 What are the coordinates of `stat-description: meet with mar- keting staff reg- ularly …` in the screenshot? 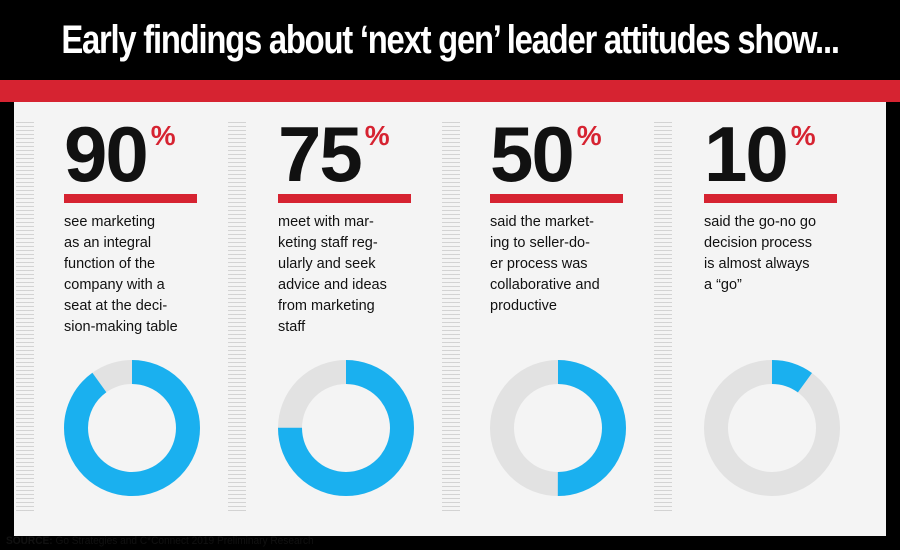 It's located at (332, 274).